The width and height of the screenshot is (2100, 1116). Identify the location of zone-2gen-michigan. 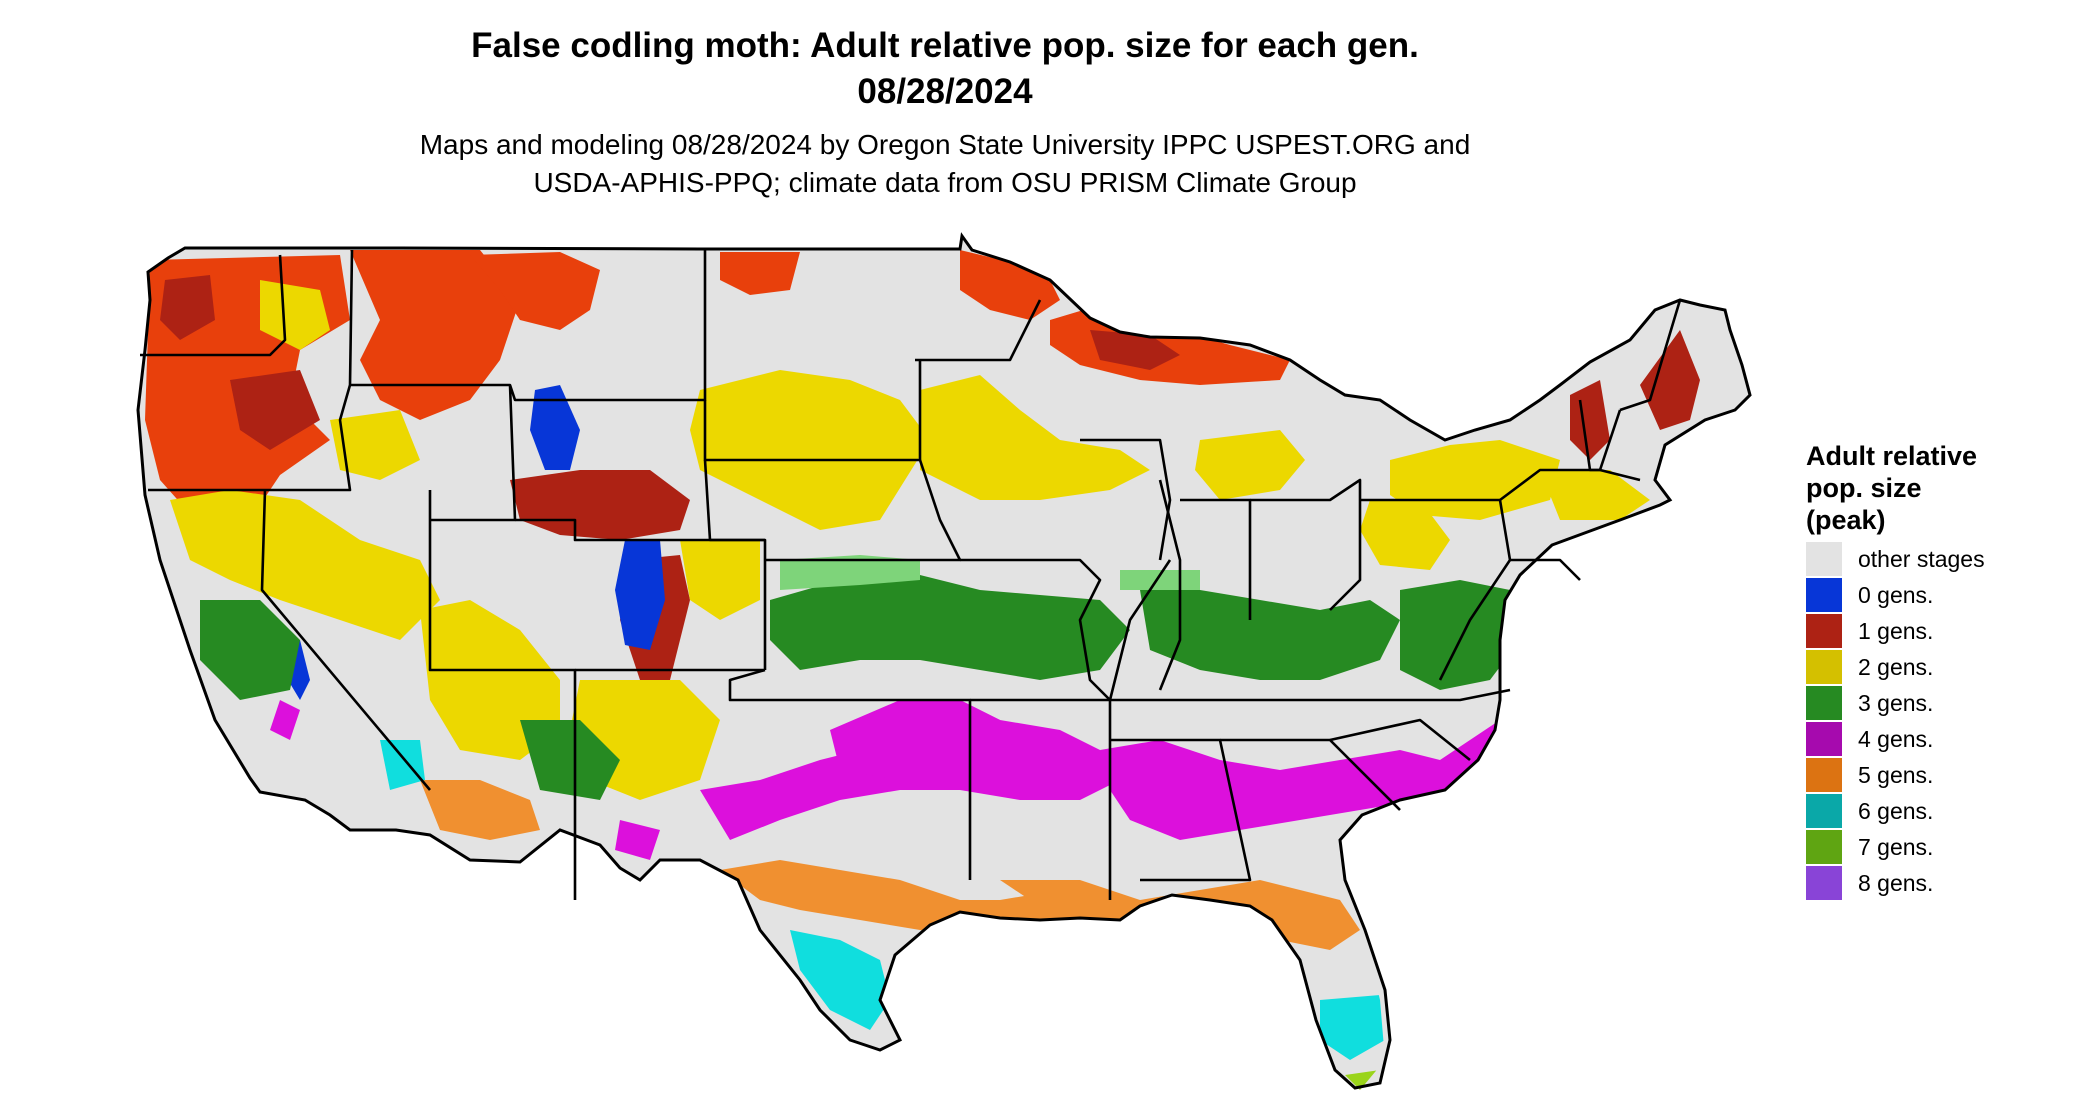
(1250, 465).